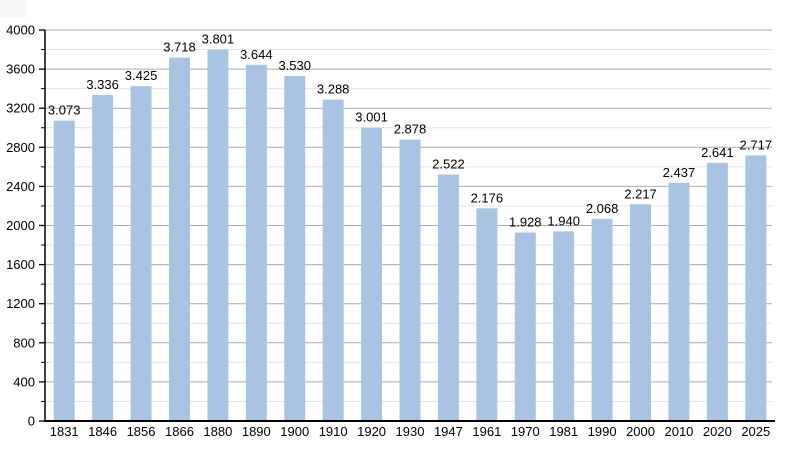  I want to click on y-axis-label: 1200, so click(20, 303).